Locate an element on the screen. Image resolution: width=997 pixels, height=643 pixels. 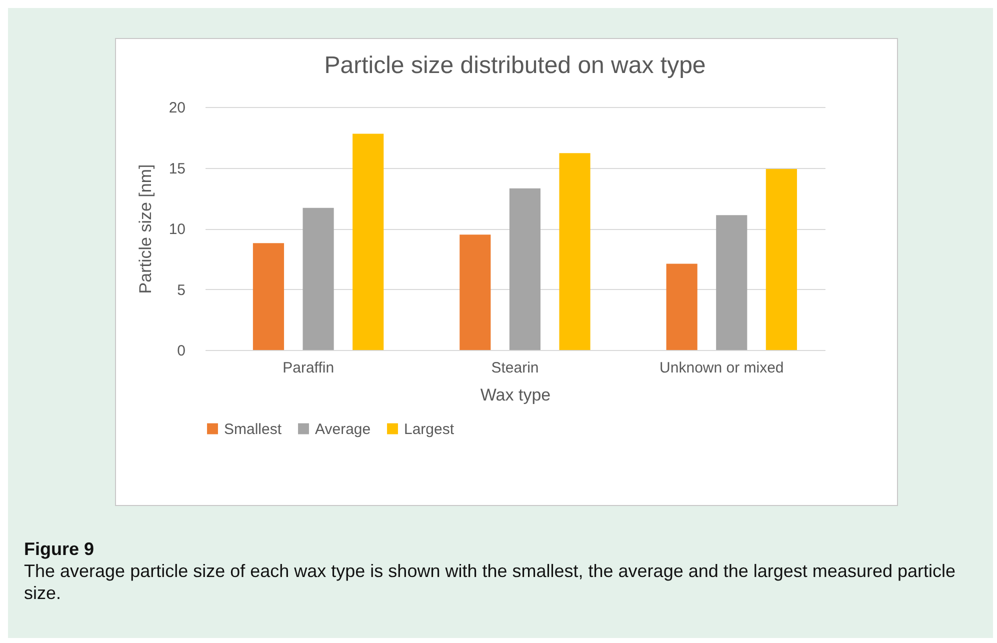
chart-title: Particle size distributed on wax type is located at coordinates (515, 65).